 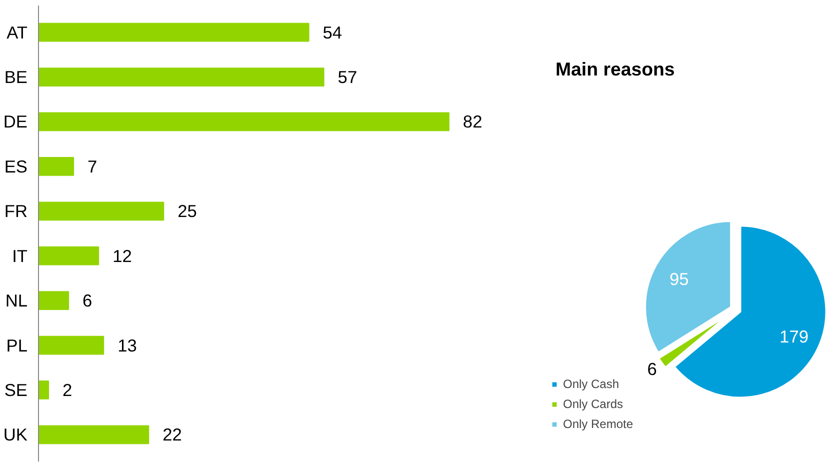 I want to click on y-tick-label: IT, so click(x=20, y=256).